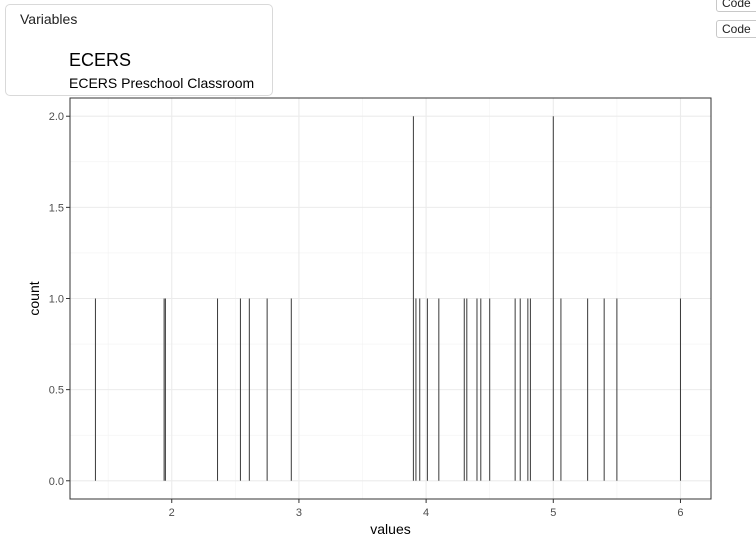 The width and height of the screenshot is (756, 542). What do you see at coordinates (139, 50) in the screenshot?
I see `variables-panel: Variables` at bounding box center [139, 50].